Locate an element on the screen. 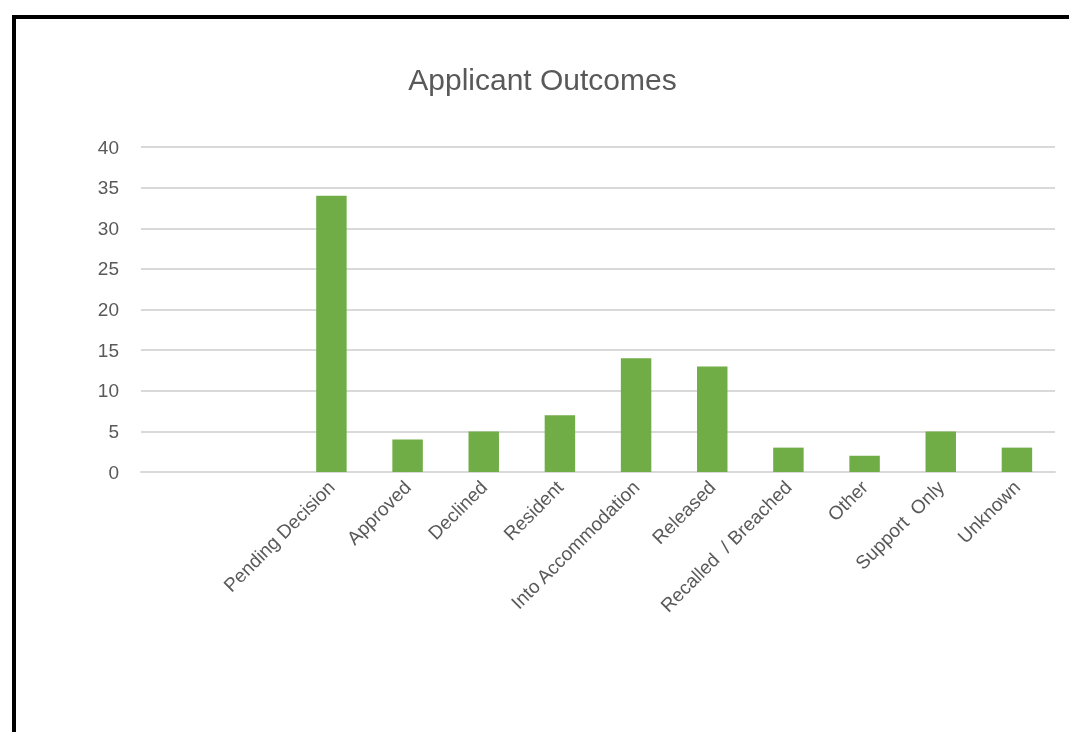  y-tick-label: 35 is located at coordinates (108, 188).